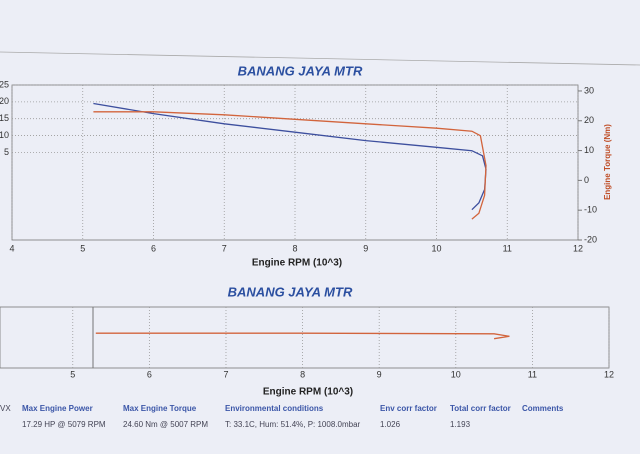  I want to click on y-tick-label: 5, so click(6, 152).